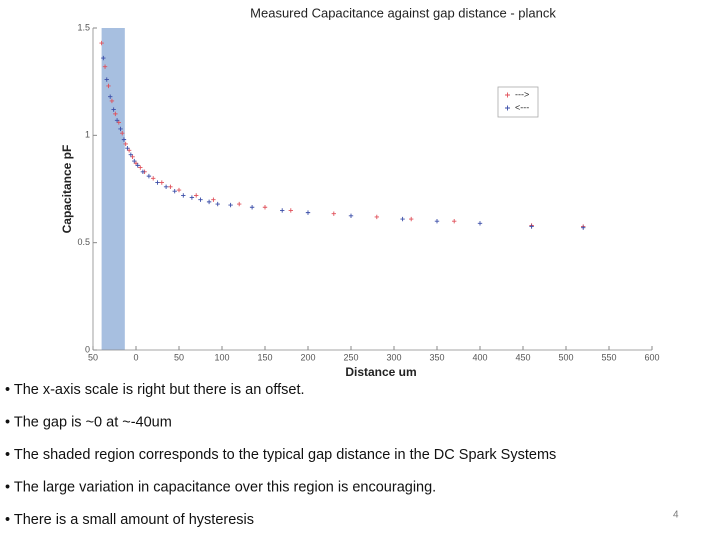  What do you see at coordinates (264, 357) in the screenshot?
I see `x-tick-label: 150` at bounding box center [264, 357].